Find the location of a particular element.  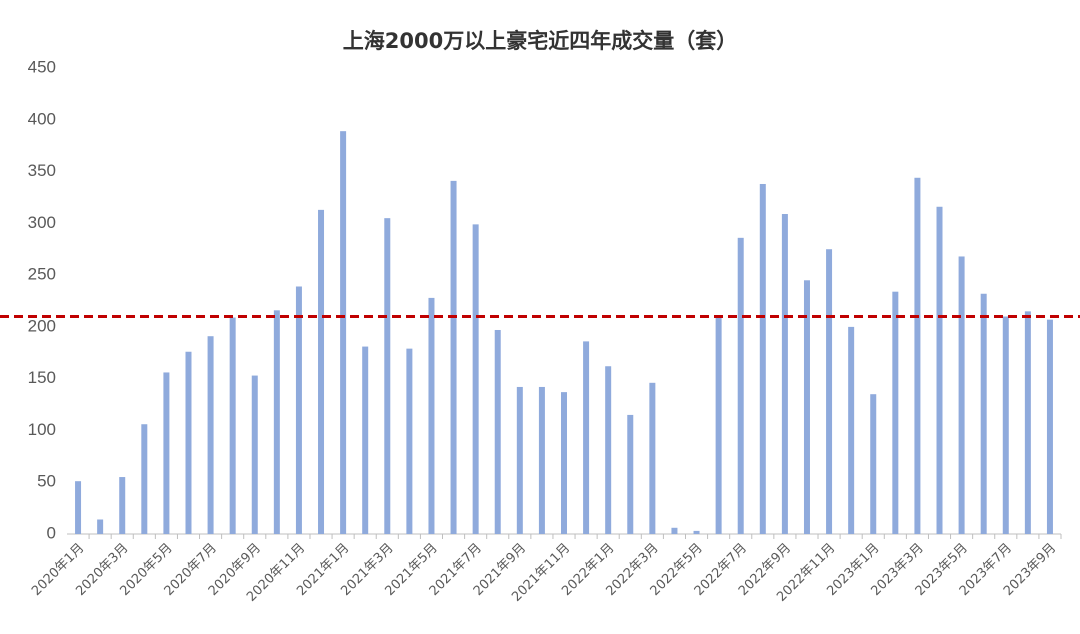

y-tick-label: 200 is located at coordinates (42, 325).